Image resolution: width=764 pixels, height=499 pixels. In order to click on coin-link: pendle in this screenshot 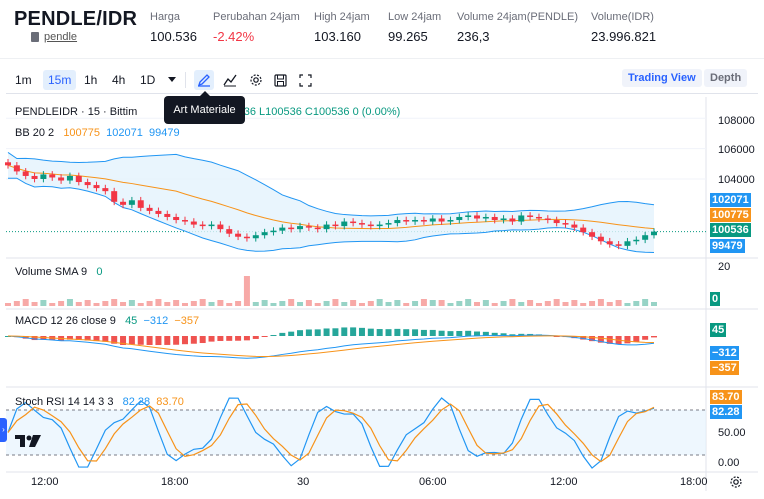, I will do `click(61, 37)`.